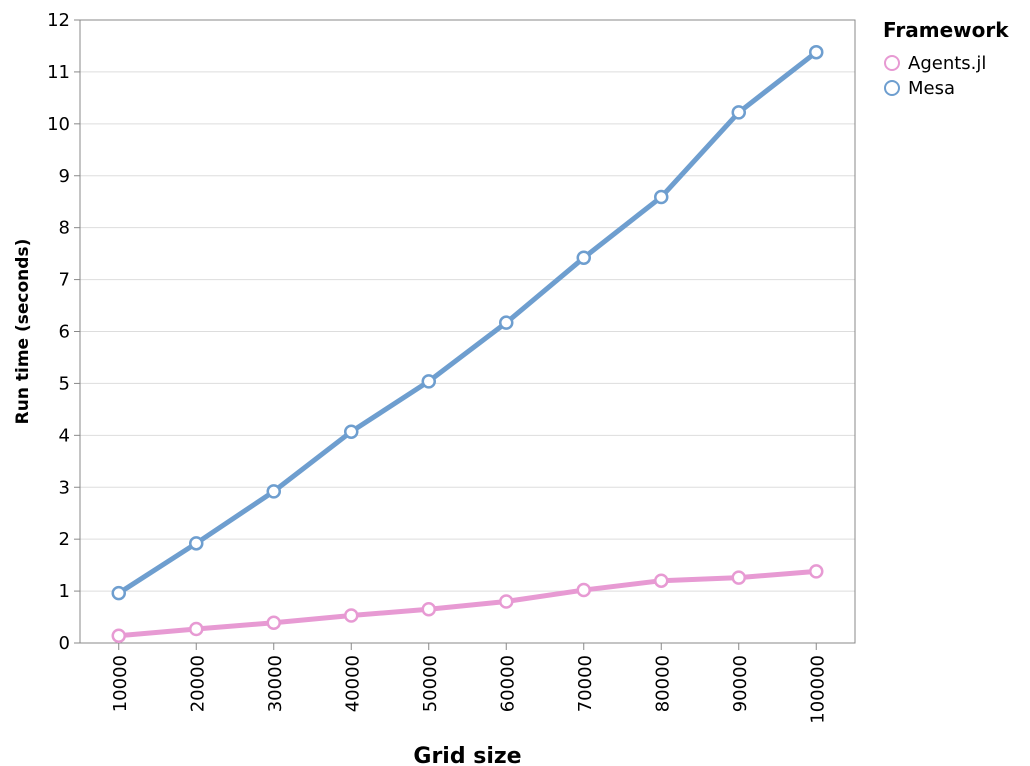 This screenshot has height=766, width=1030. What do you see at coordinates (64, 176) in the screenshot?
I see `y-tick-label: 9` at bounding box center [64, 176].